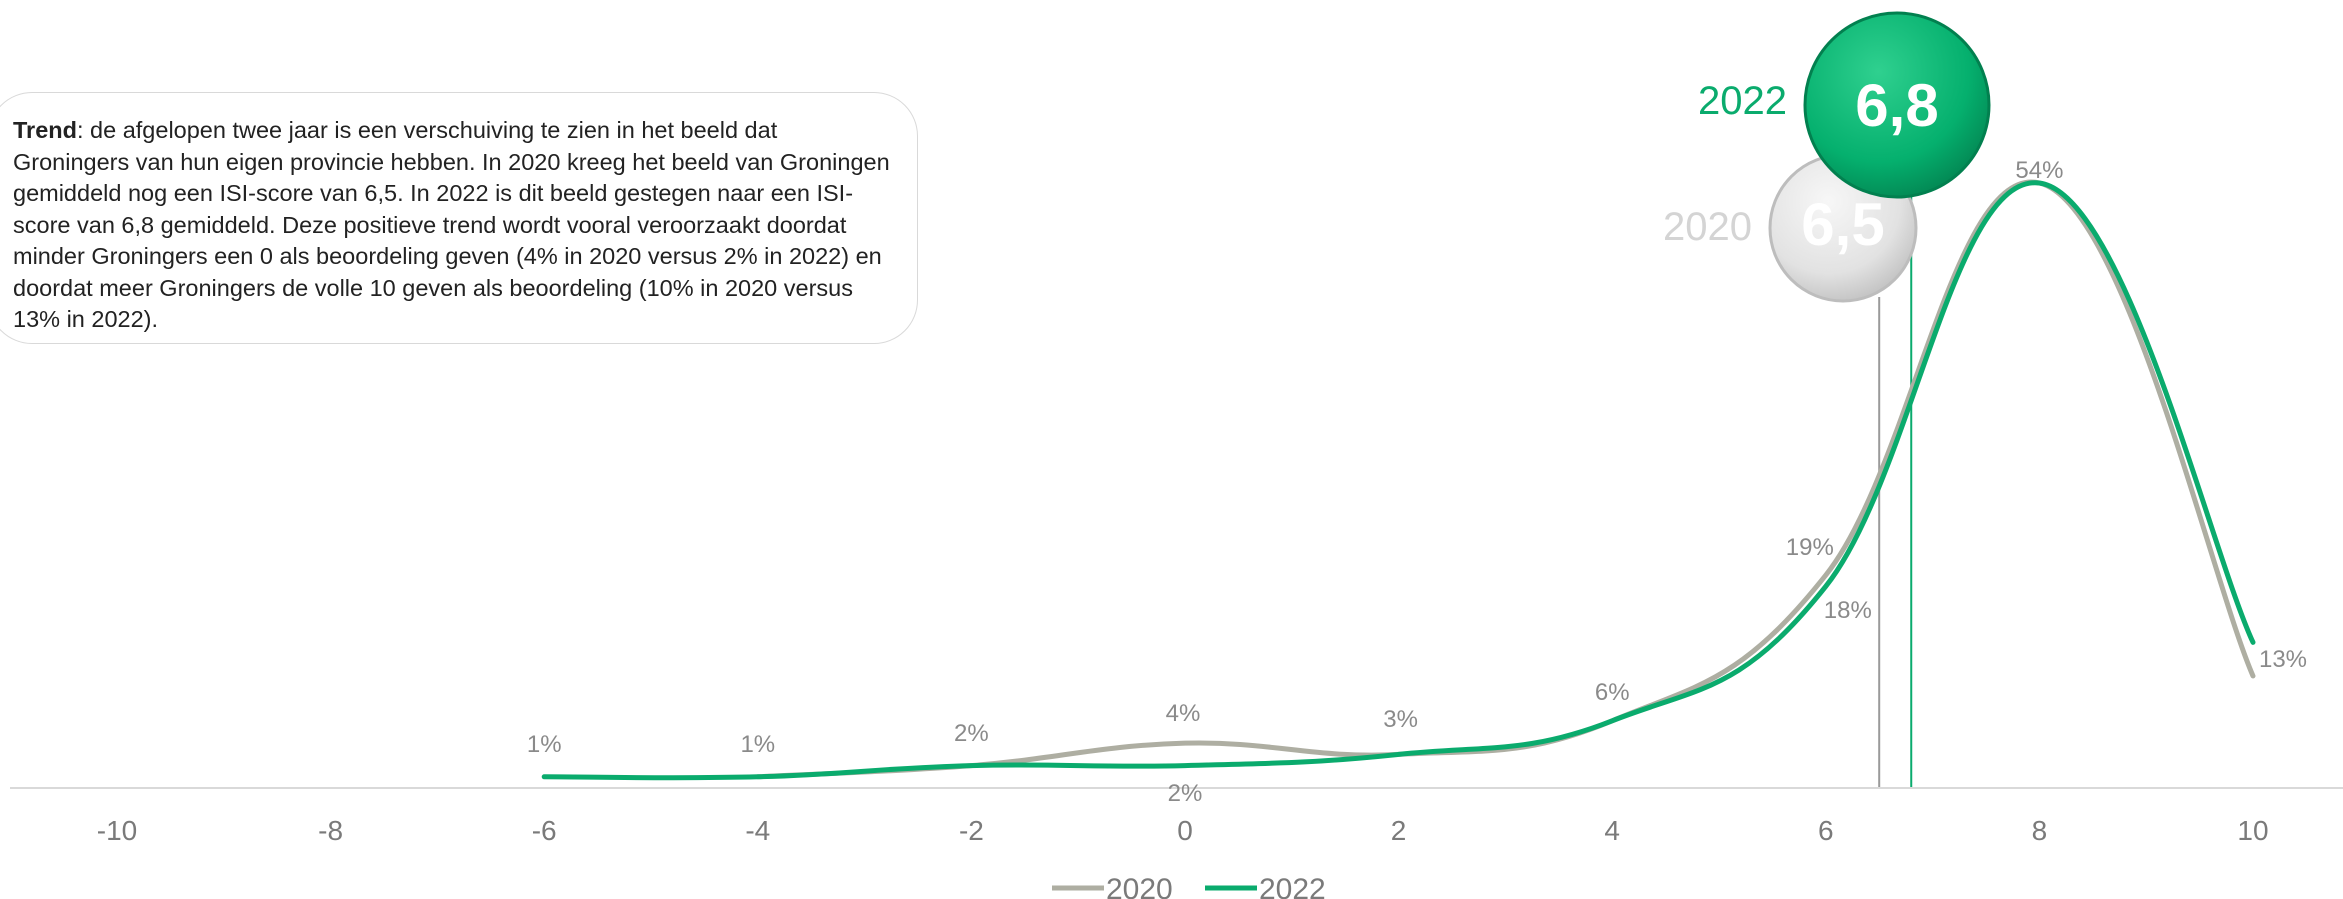  Describe the element at coordinates (1183, 713) in the screenshot. I see `data-label: 4%` at that location.